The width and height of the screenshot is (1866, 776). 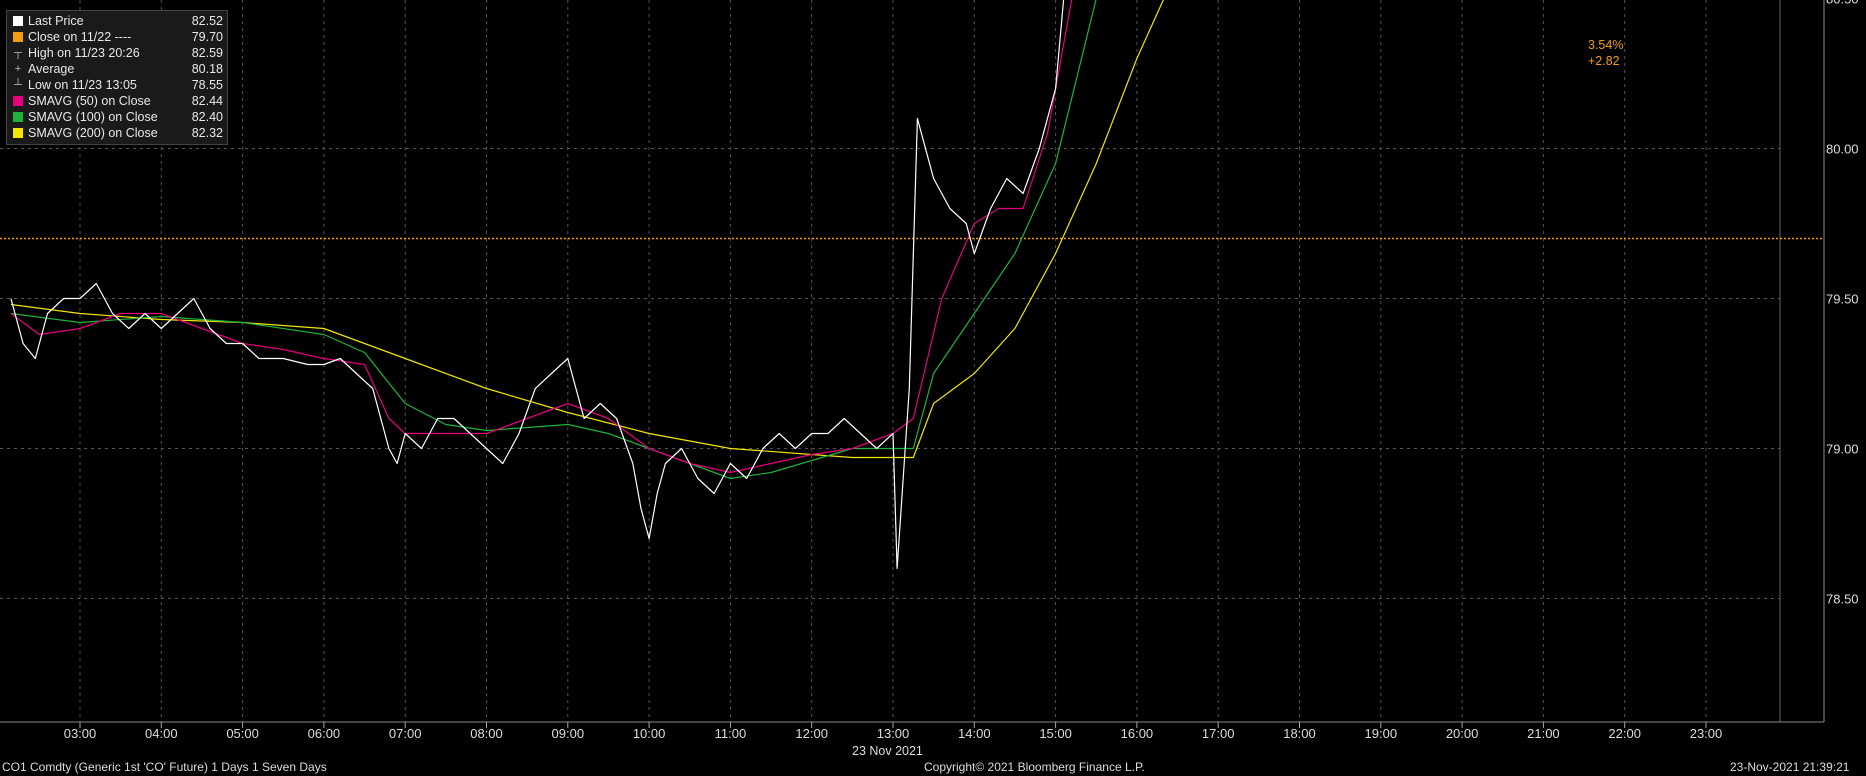 I want to click on y-tick-label: 80.50, so click(x=1842, y=3).